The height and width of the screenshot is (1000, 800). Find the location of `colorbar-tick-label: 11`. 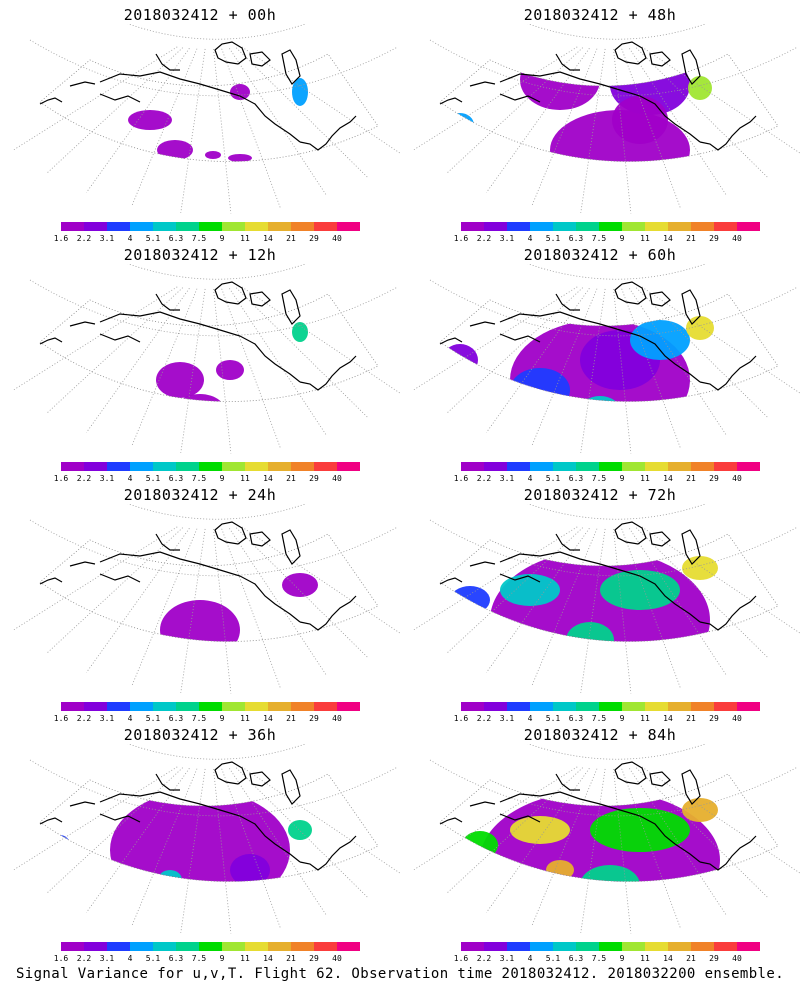

colorbar-tick-label: 11 is located at coordinates (245, 478).